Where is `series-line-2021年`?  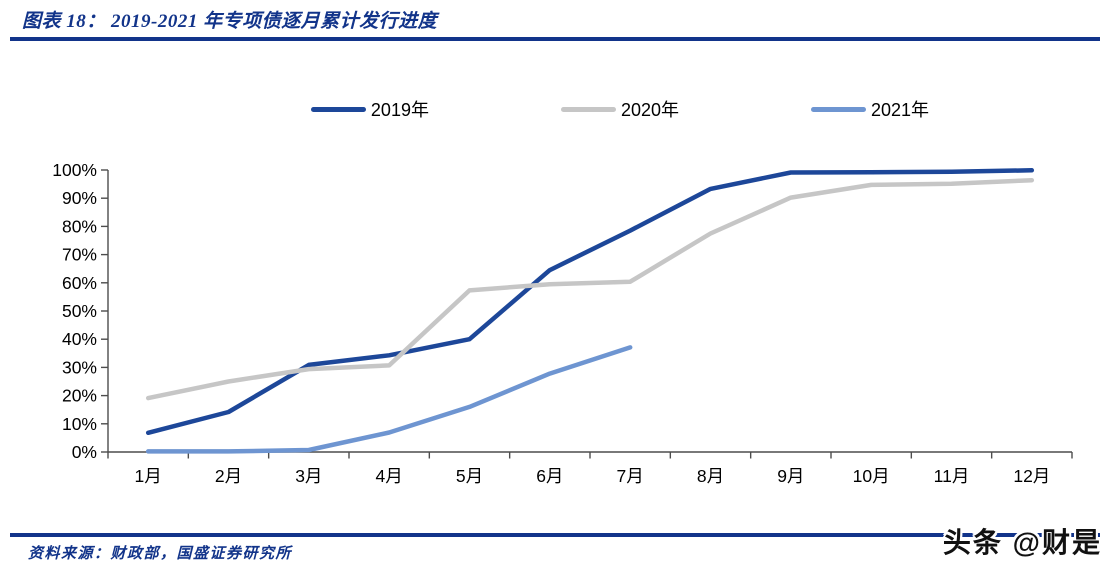 series-line-2021年 is located at coordinates (389, 399).